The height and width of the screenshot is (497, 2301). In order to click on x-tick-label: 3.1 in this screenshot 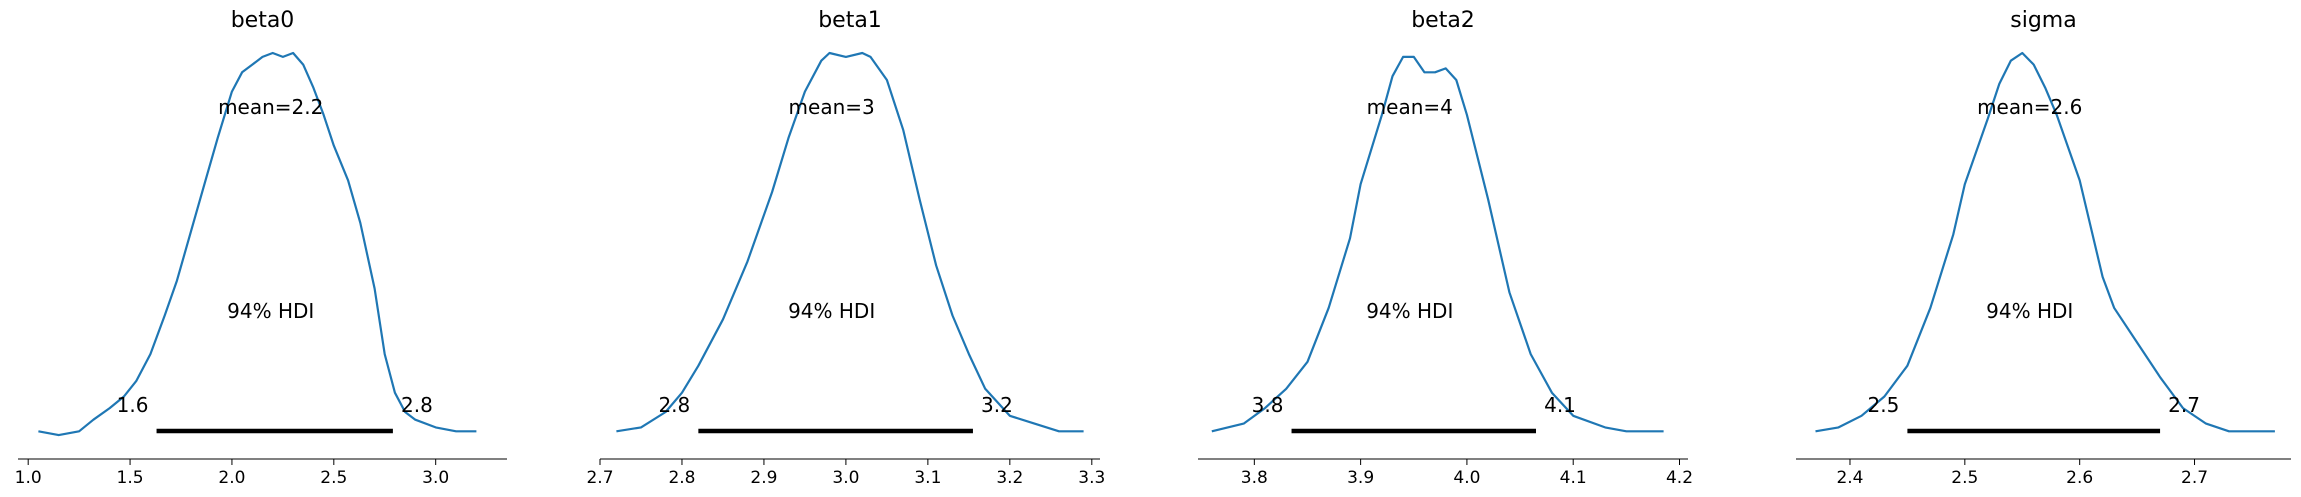, I will do `click(927, 478)`.